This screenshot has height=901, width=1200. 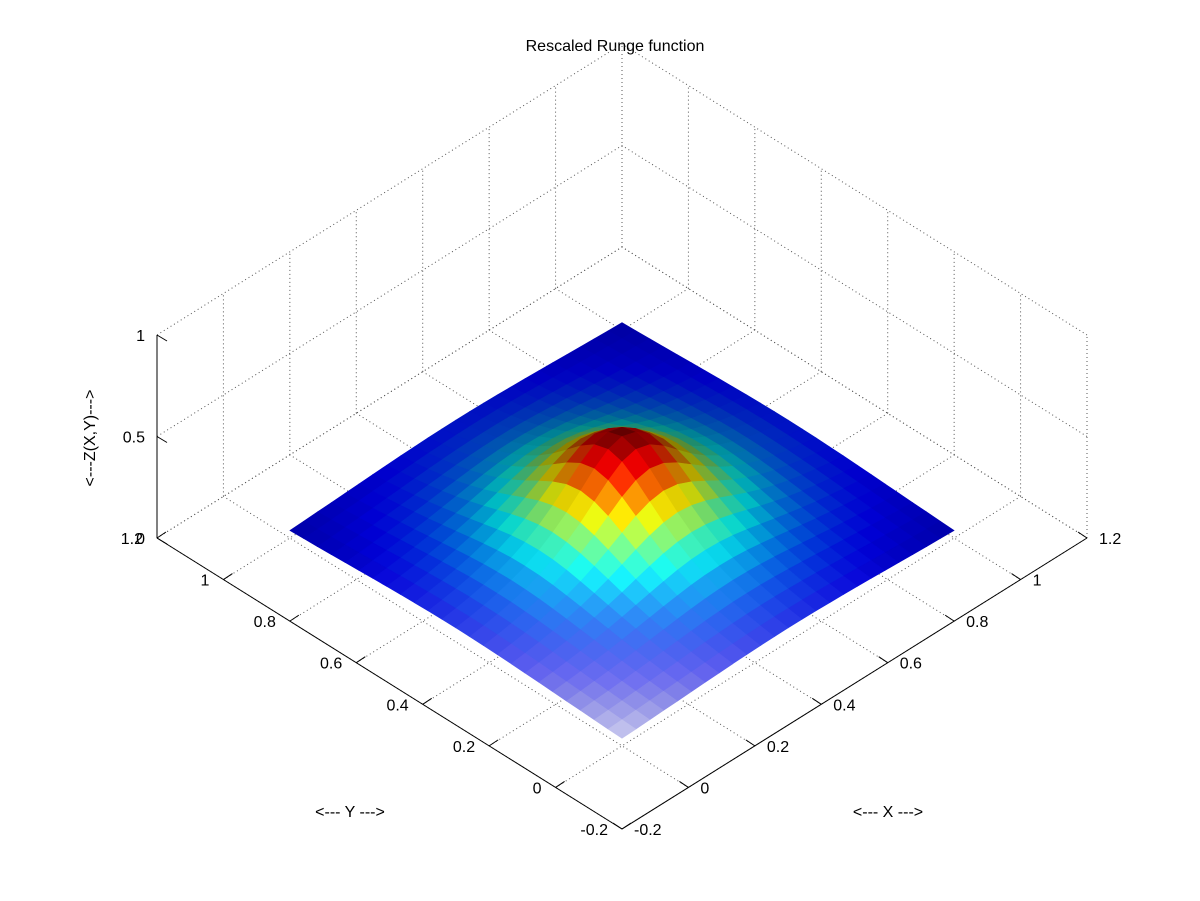 I want to click on x-tick-label: 1.2, so click(x=1110, y=539).